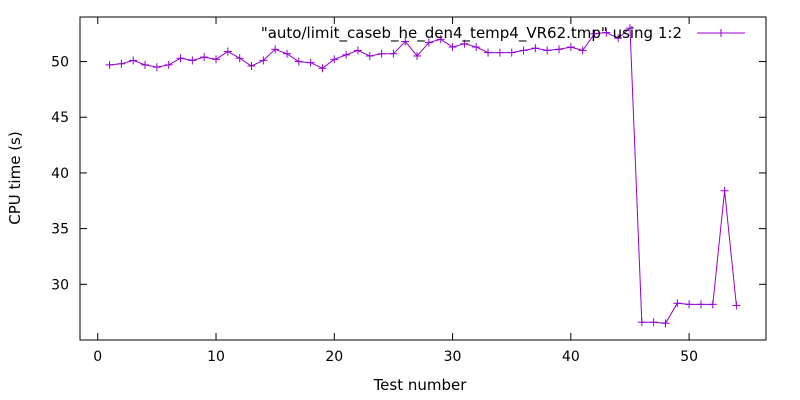 The image size is (800, 400). Describe the element at coordinates (60, 230) in the screenshot. I see `y-tick-label: 35` at that location.